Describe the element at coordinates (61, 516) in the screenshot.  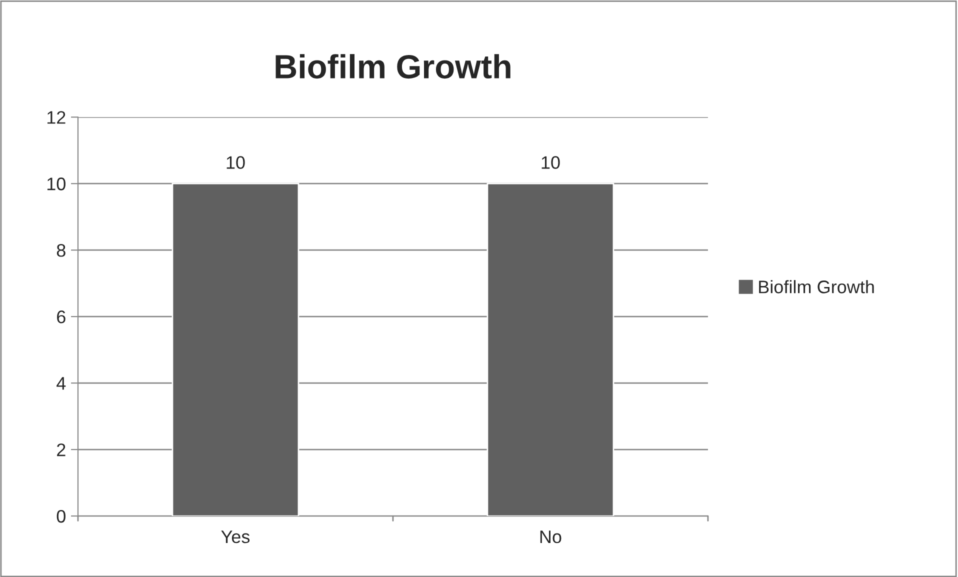
I see `y-tick-label: 0` at that location.